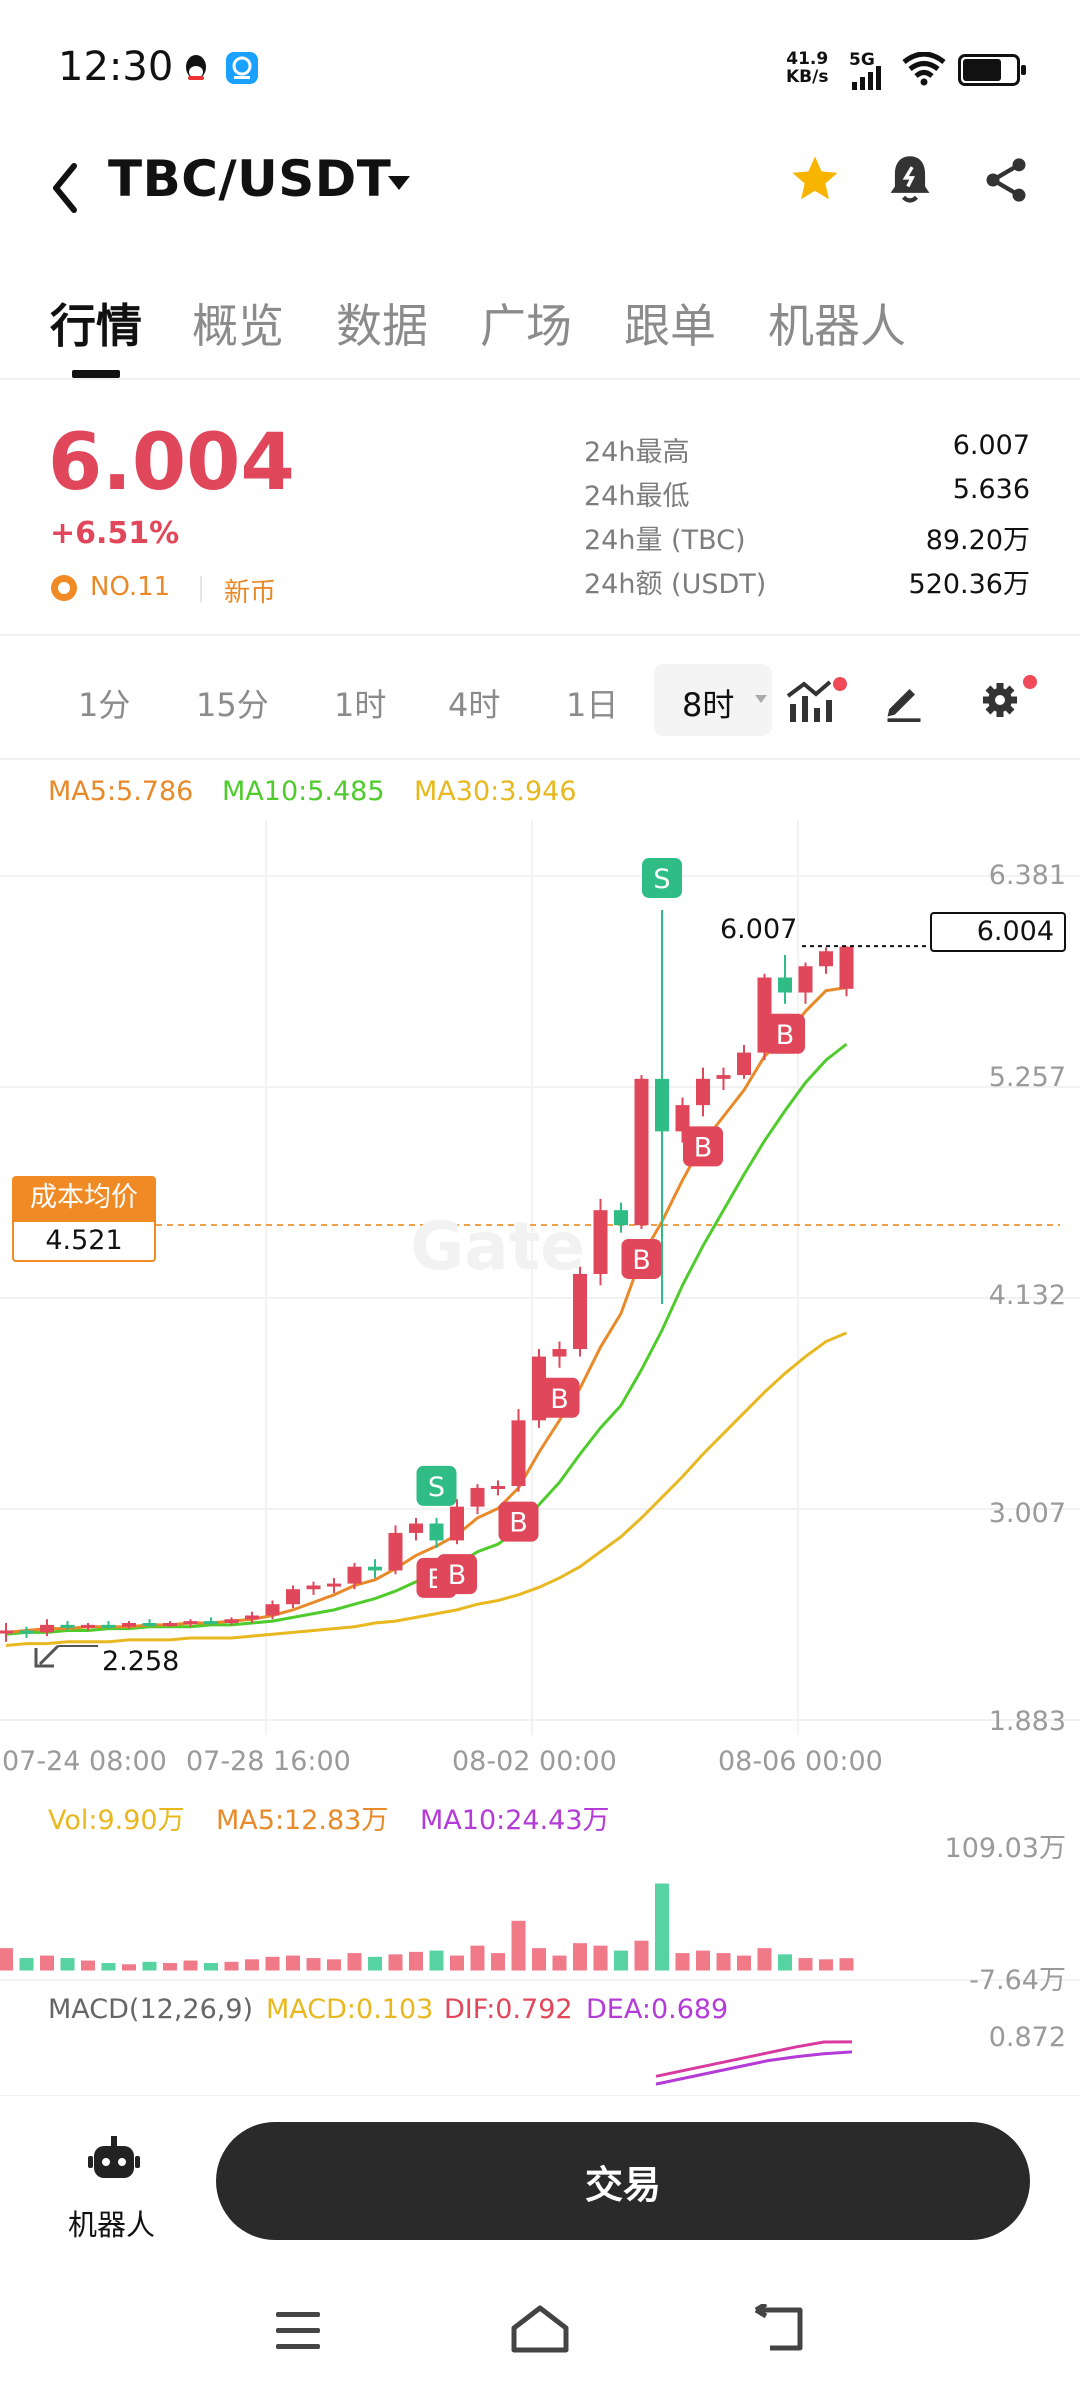 Image resolution: width=1080 pixels, height=2400 pixels. Describe the element at coordinates (904, 700) in the screenshot. I see `draw-tool-icon` at that location.